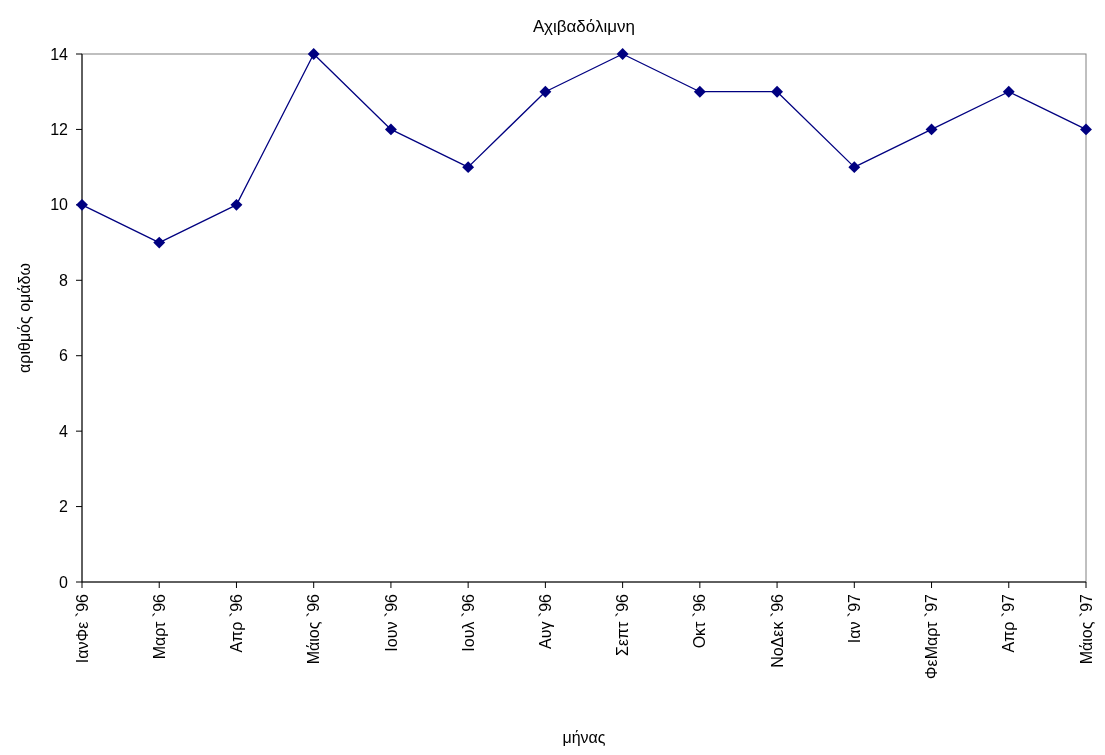 The height and width of the screenshot is (755, 1105). Describe the element at coordinates (64, 356) in the screenshot. I see `y-tick-label: 6` at that location.